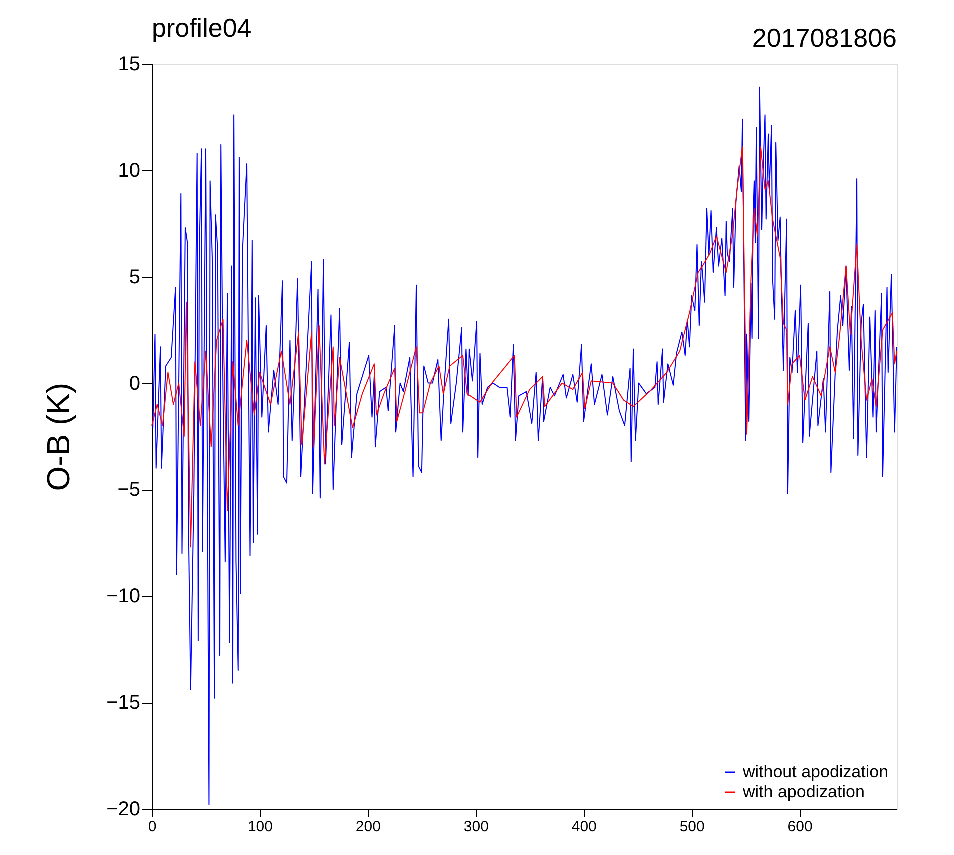 The image size is (954, 855). I want to click on legend-label: without apodization, so click(815, 772).